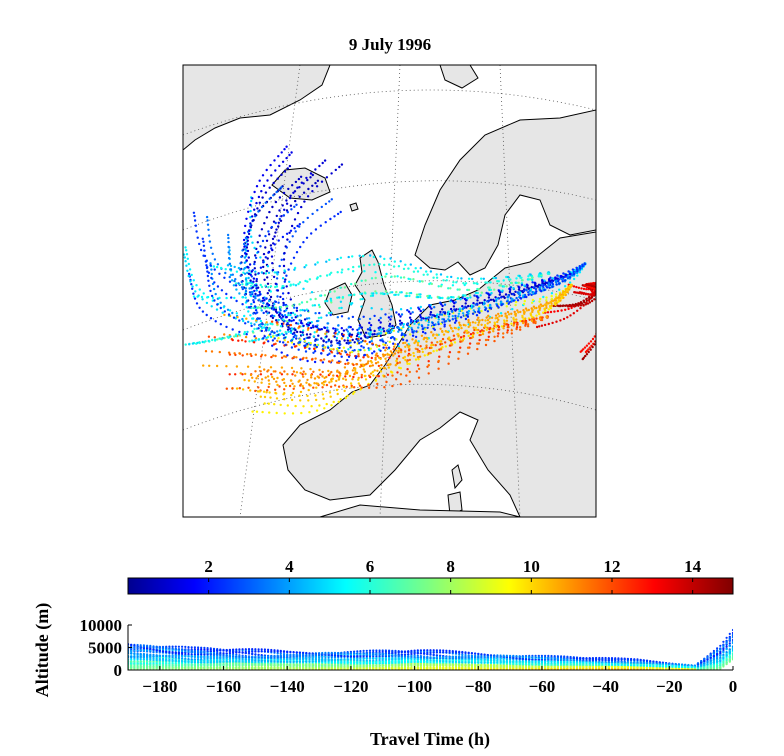  What do you see at coordinates (531, 566) in the screenshot?
I see `colorbar-tick-label: 10` at bounding box center [531, 566].